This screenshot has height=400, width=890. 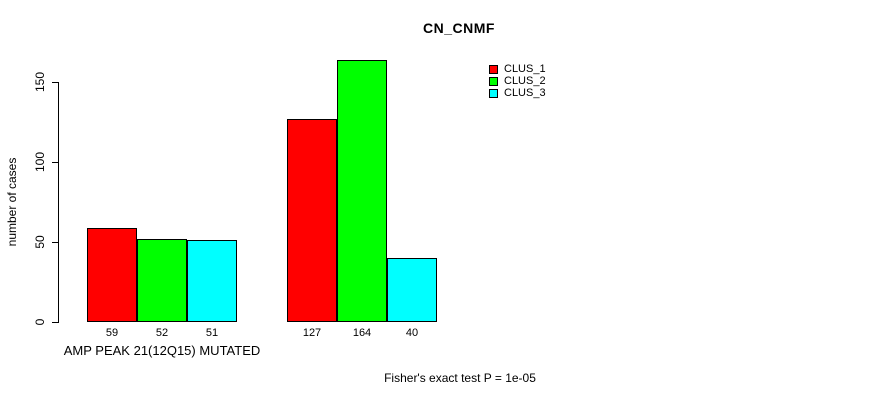 What do you see at coordinates (162, 333) in the screenshot?
I see `bar-value-label: 52` at bounding box center [162, 333].